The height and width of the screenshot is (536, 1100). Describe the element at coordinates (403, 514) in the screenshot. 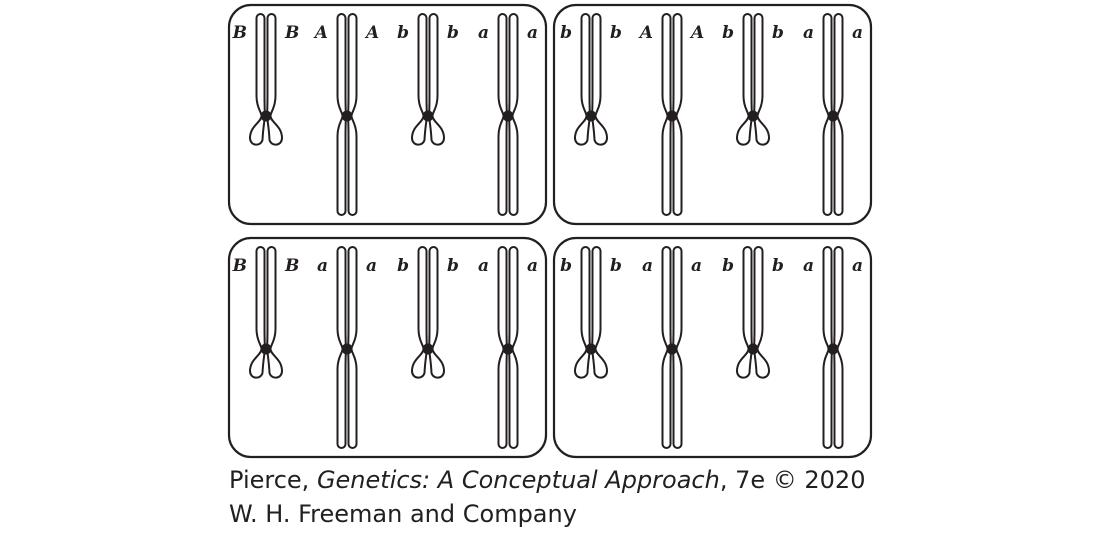

I see `credit-publisher: W. H. Freeman and Company` at that location.